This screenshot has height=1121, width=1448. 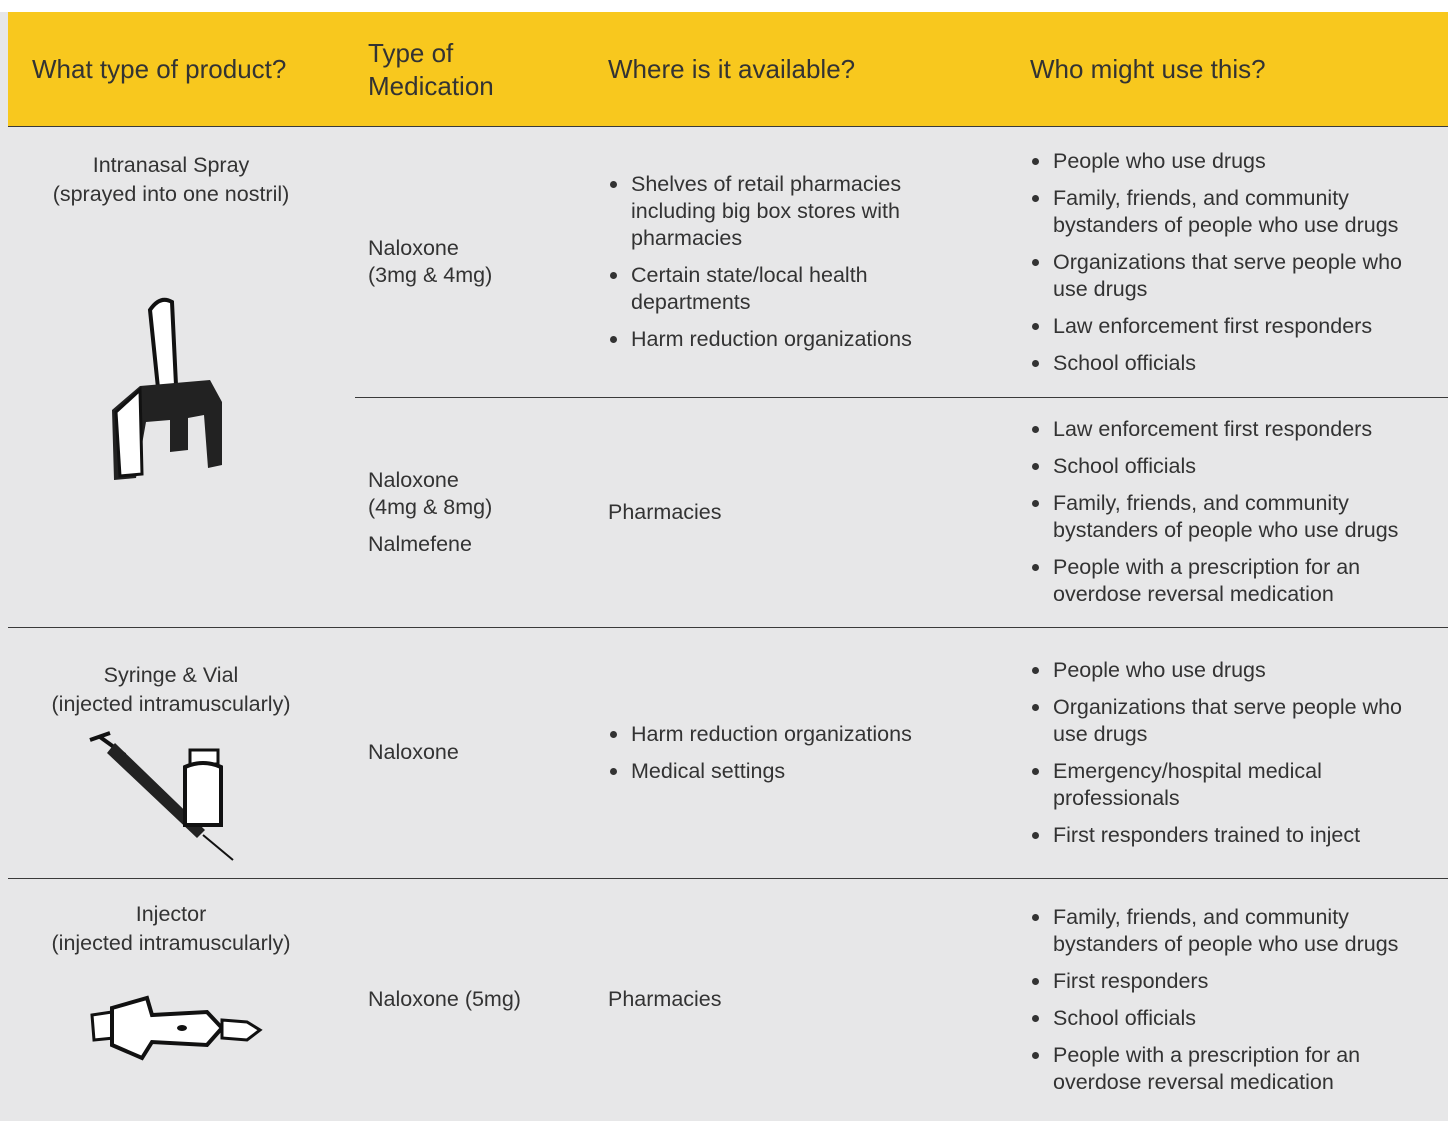 I want to click on availability-item: Certain state/local health departments, so click(x=773, y=289).